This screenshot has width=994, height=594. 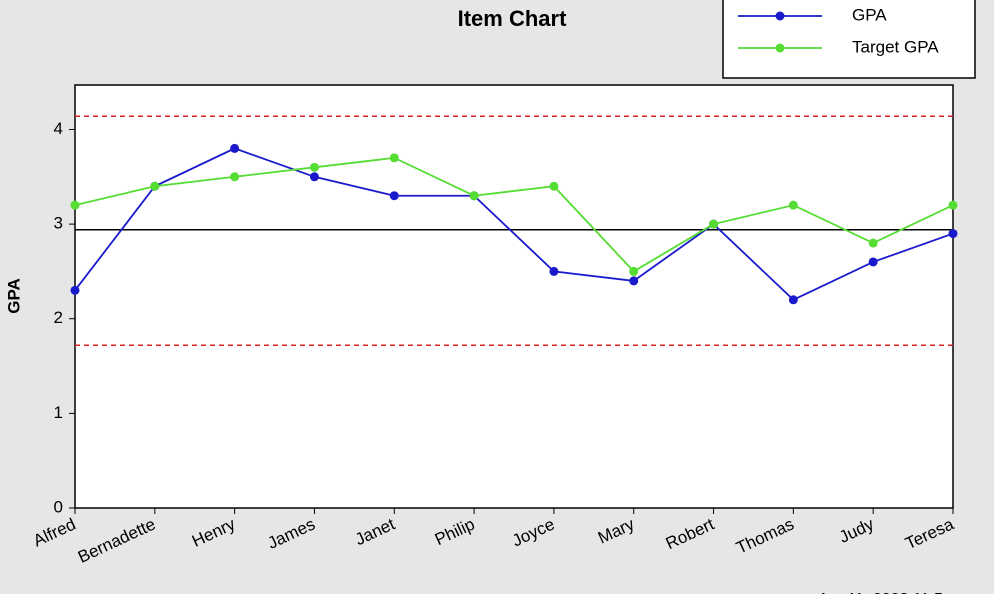 What do you see at coordinates (880, 592) in the screenshot?
I see `footer: Apr 11, 2008 11:5` at bounding box center [880, 592].